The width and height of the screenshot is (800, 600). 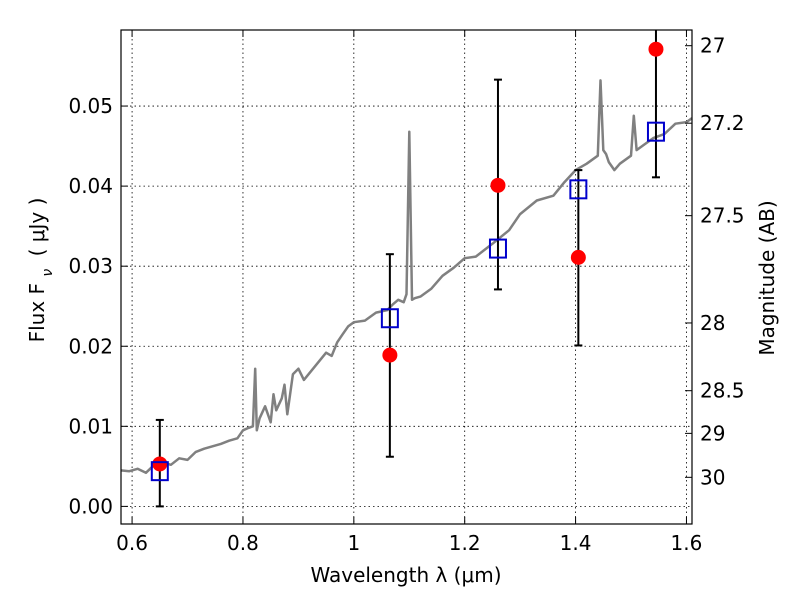 What do you see at coordinates (722, 391) in the screenshot?
I see `y2-tick-label: 28.5` at bounding box center [722, 391].